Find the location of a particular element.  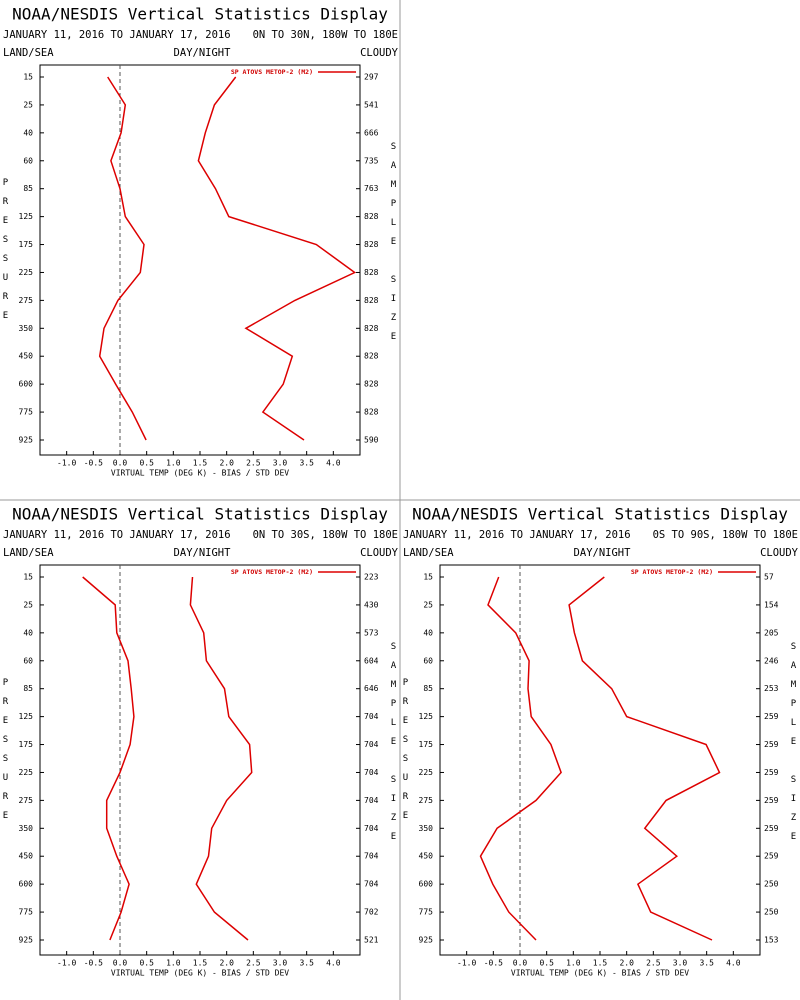

std-dev-line is located at coordinates (221, 758).